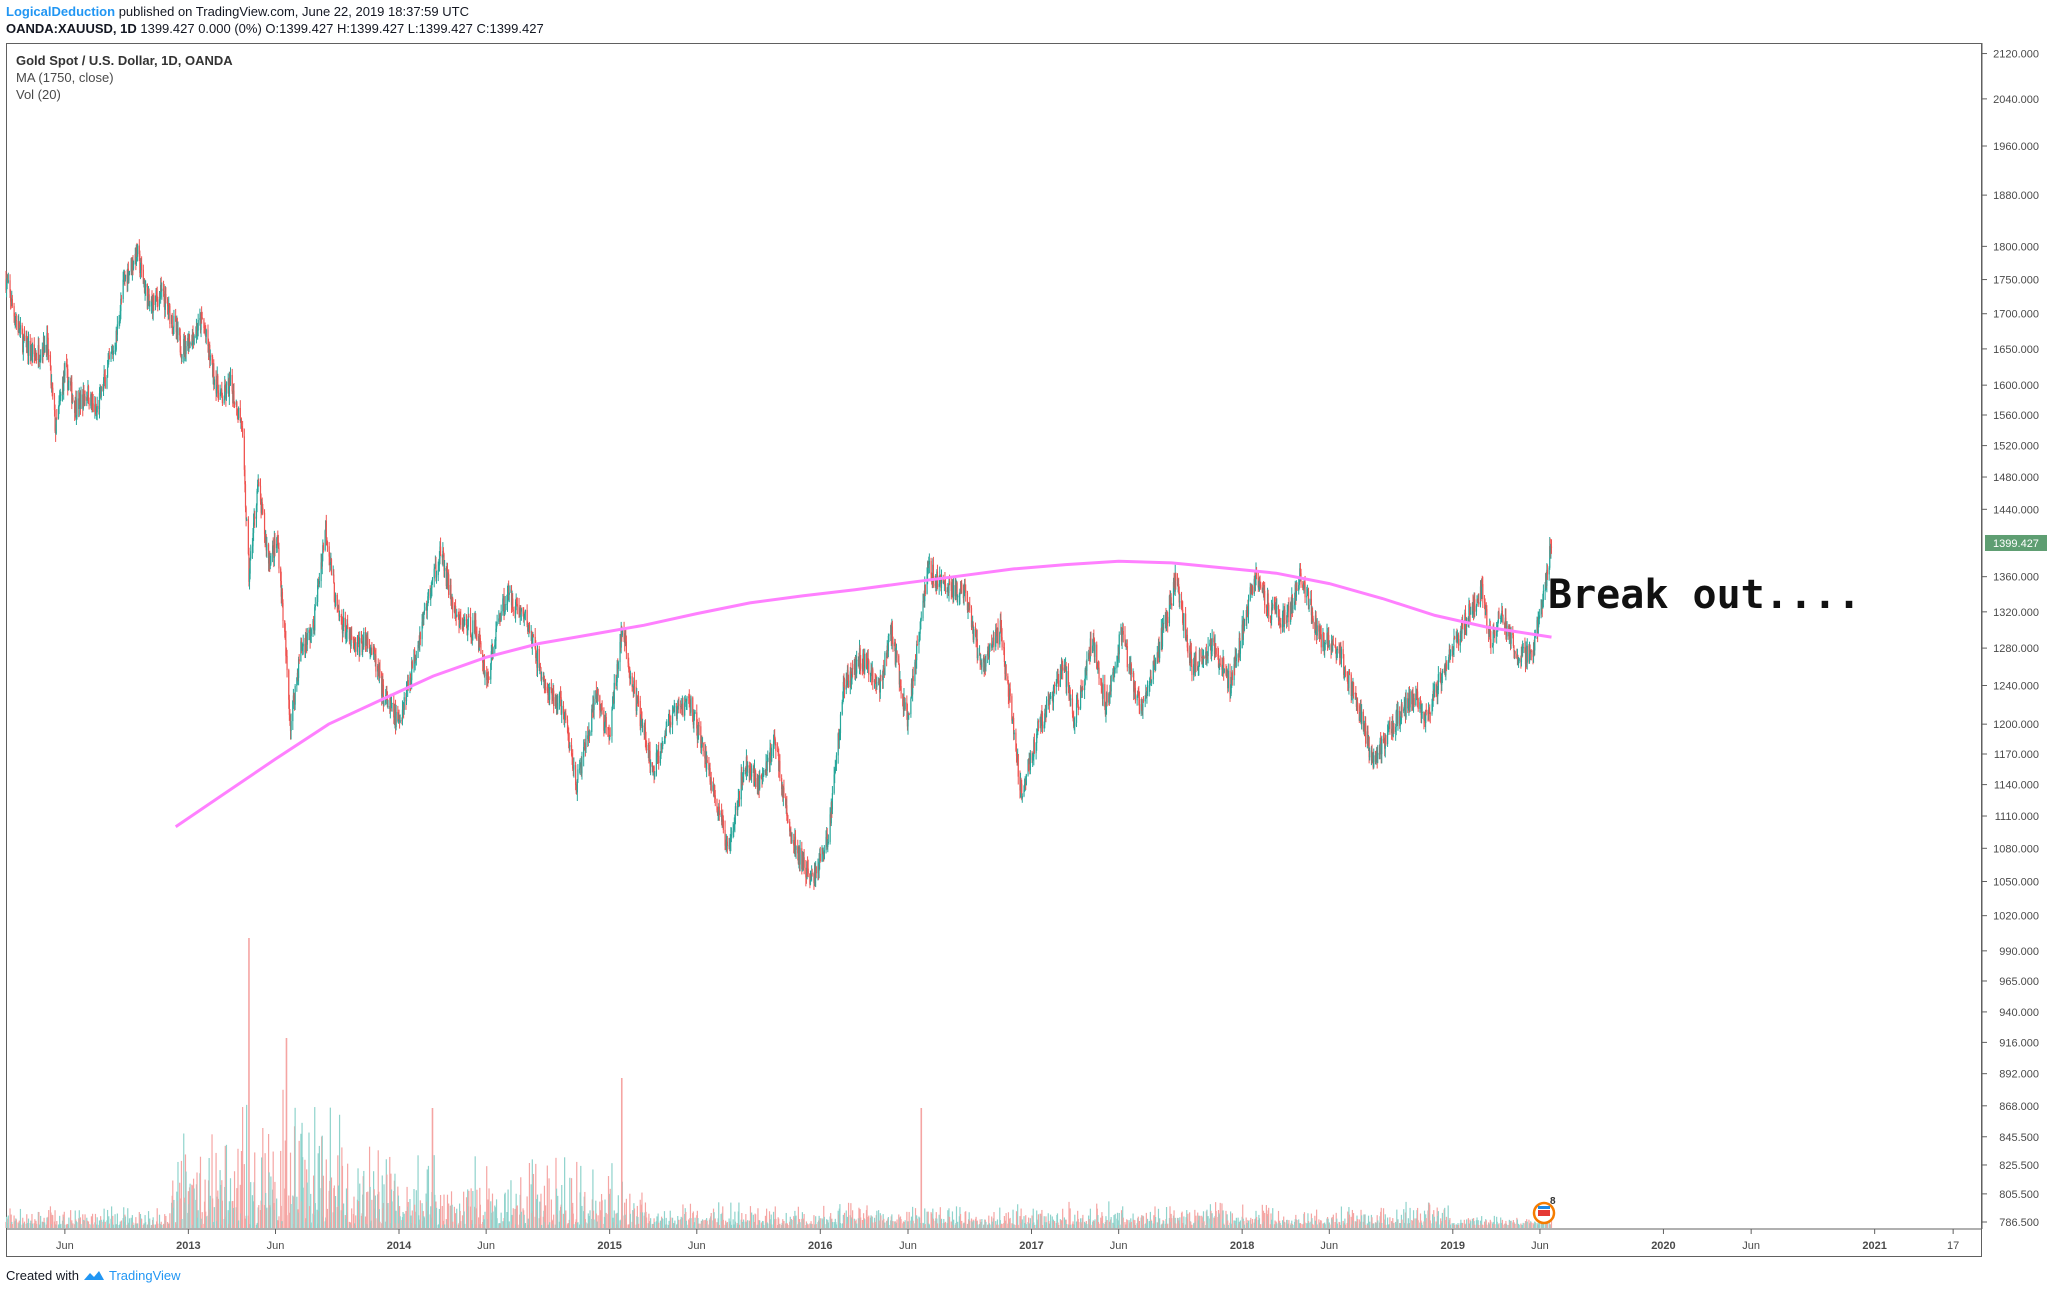  I want to click on author-link: LogicalDeduction, so click(61, 11).